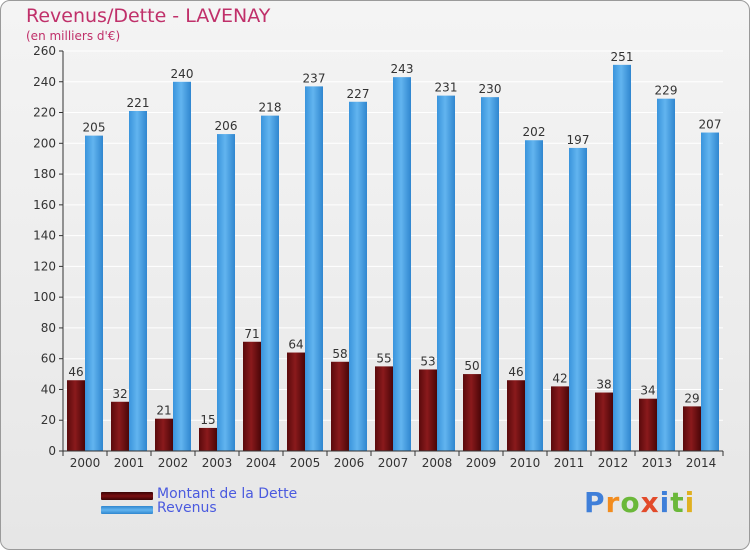 The width and height of the screenshot is (750, 550). Describe the element at coordinates (127, 496) in the screenshot. I see `legend-swatch-debt` at that location.